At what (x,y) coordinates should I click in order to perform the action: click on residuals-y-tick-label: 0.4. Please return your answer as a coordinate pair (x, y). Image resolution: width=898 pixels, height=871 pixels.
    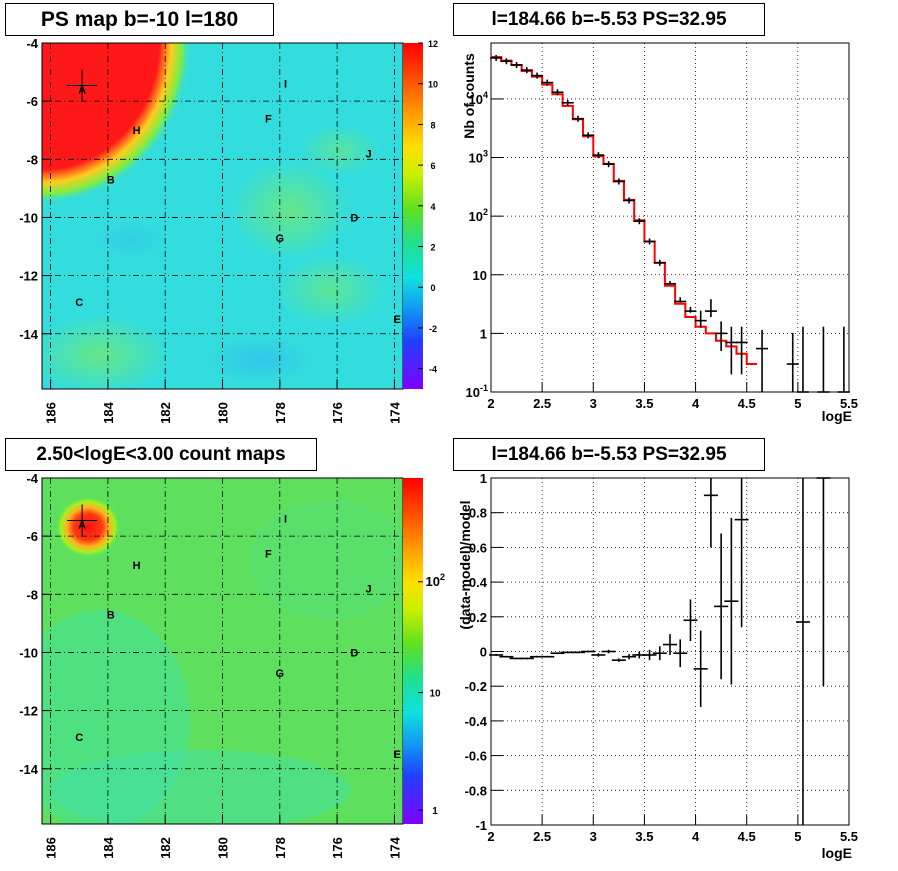
    Looking at the image, I should click on (478, 582).